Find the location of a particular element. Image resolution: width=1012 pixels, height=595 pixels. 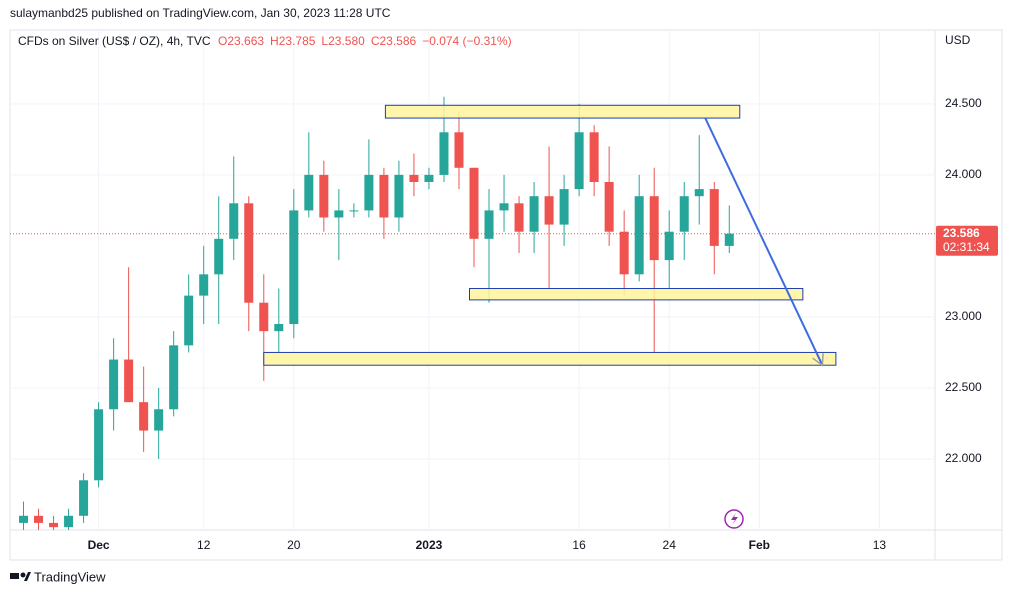

last-price-label: 23.586 is located at coordinates (961, 233).